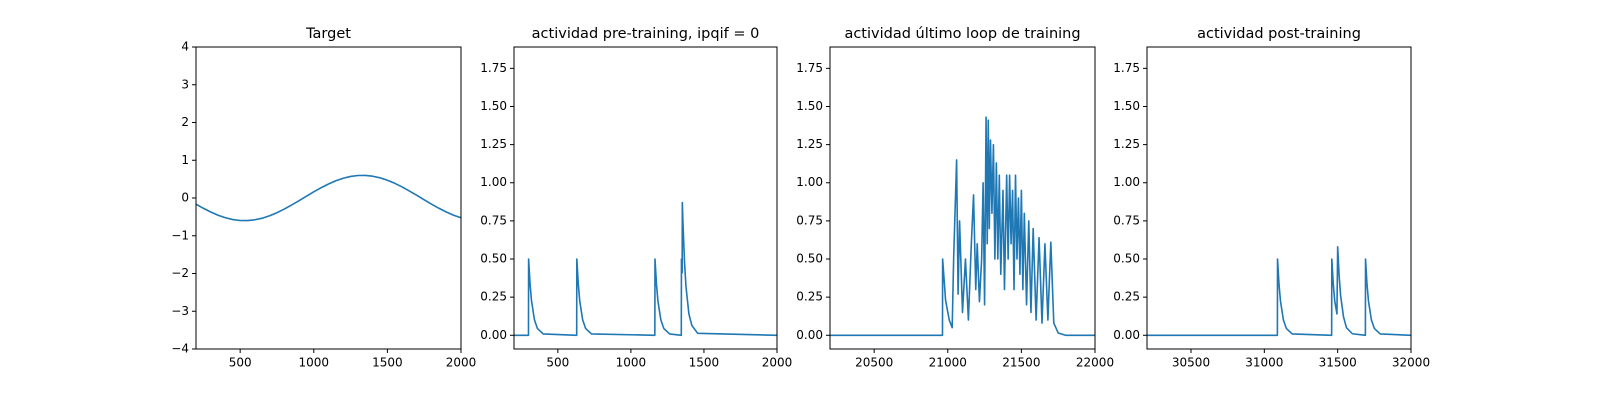  I want to click on y-tick-label: −4, so click(180, 349).